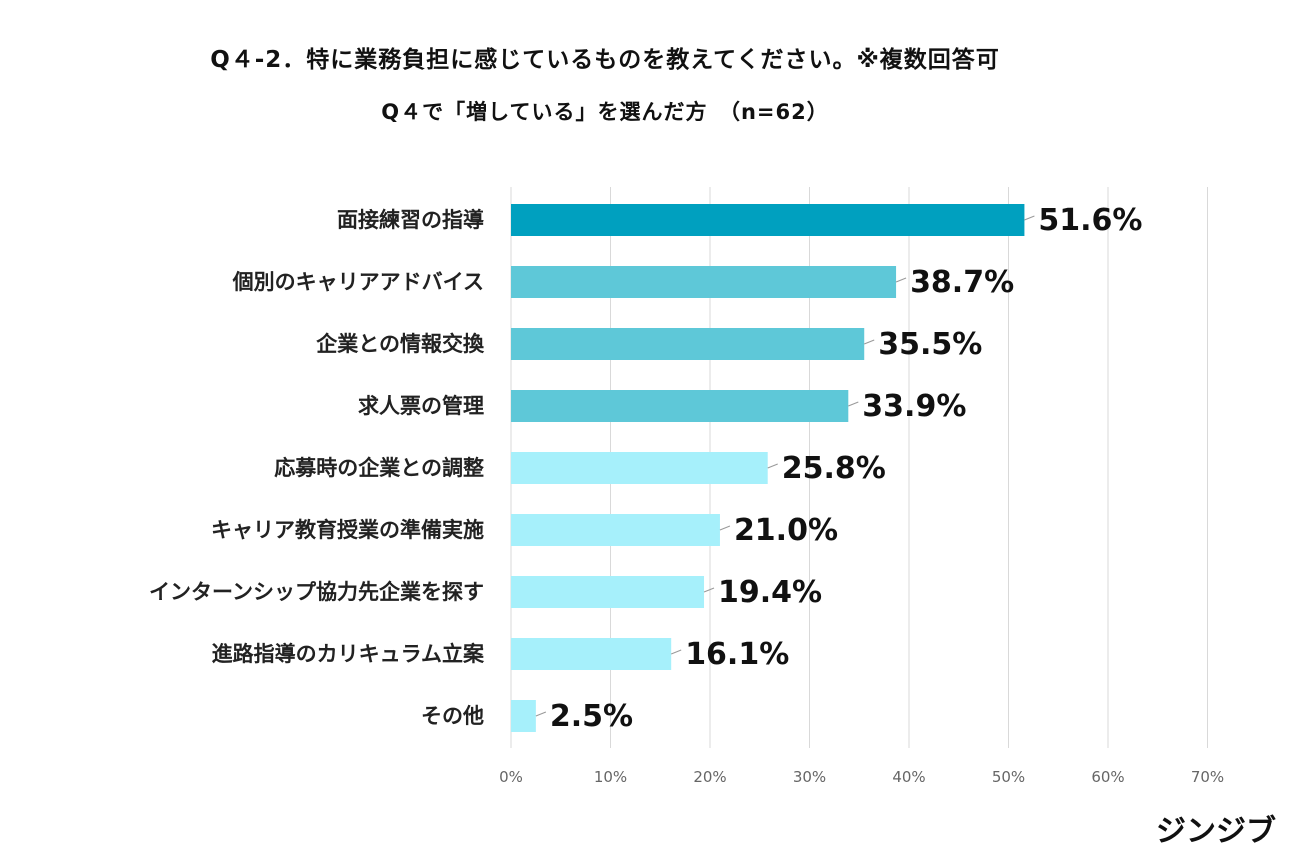  What do you see at coordinates (1008, 777) in the screenshot?
I see `x-tick-label: 50%` at bounding box center [1008, 777].